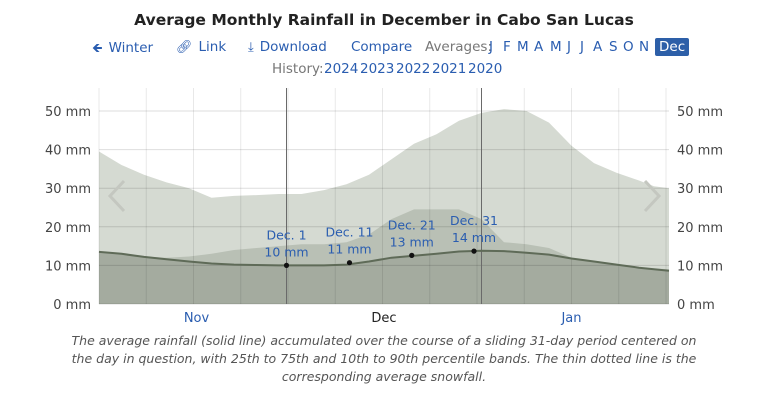 The image size is (768, 402). I want to click on link-icon: 🔗︎, so click(184, 47).